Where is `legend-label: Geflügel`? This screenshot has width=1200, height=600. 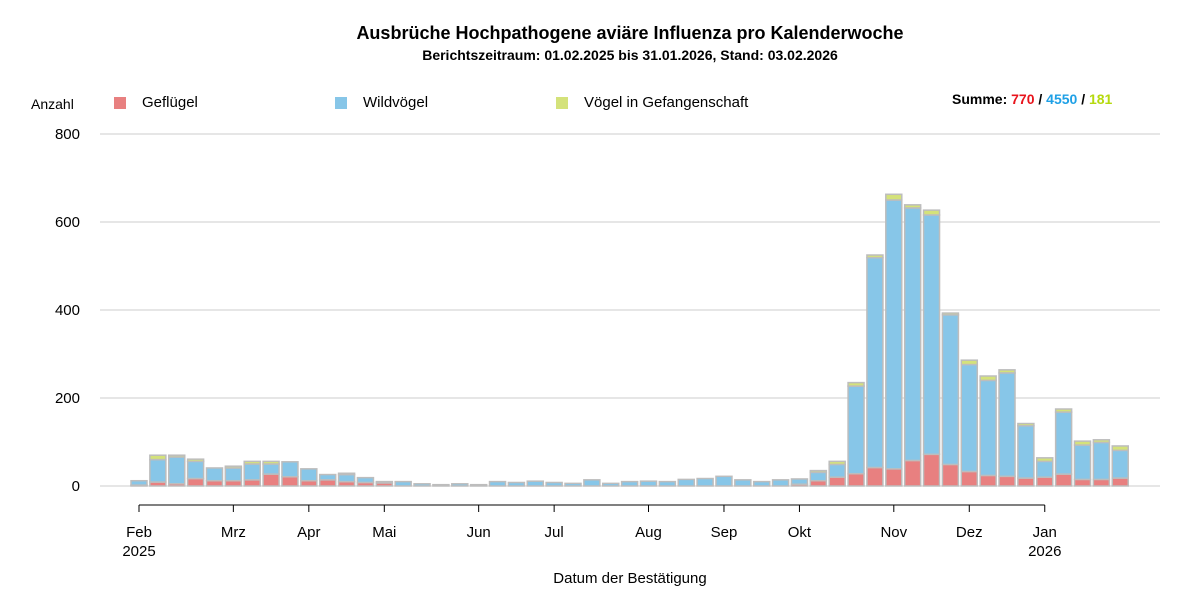
legend-label: Geflügel is located at coordinates (170, 102).